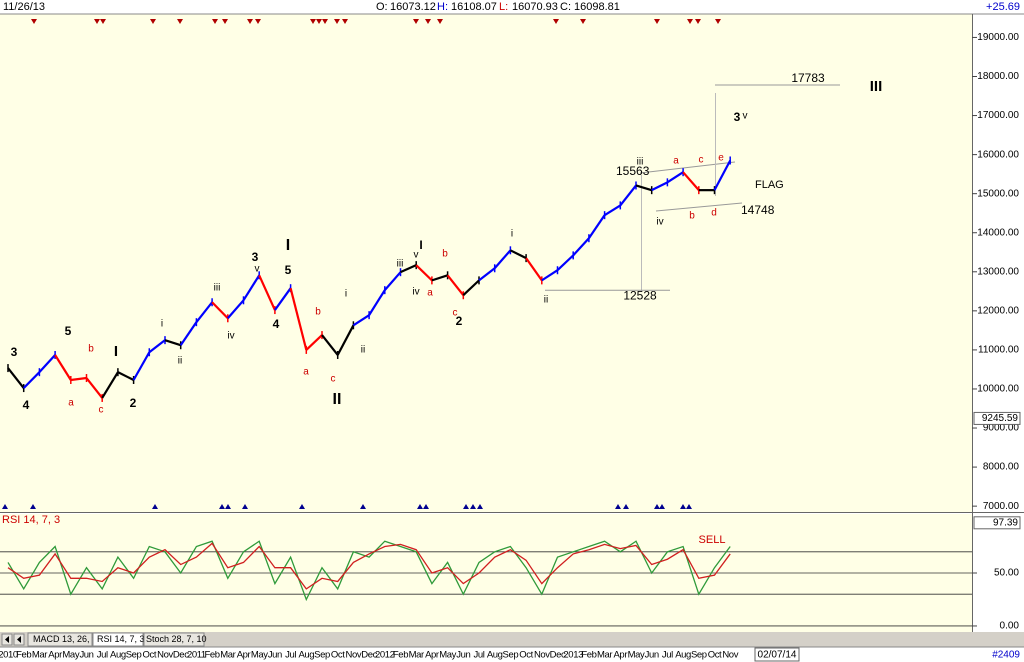 The image size is (1024, 662). Describe the element at coordinates (1006, 573) in the screenshot. I see `y-tick-label: 50.00` at that location.